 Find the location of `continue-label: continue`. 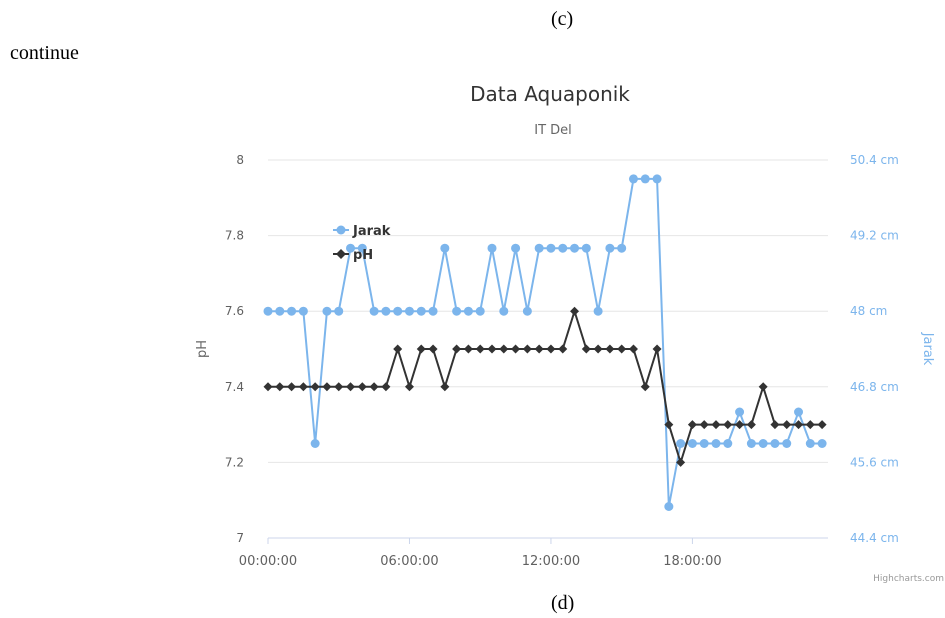

continue-label: continue is located at coordinates (44, 53).